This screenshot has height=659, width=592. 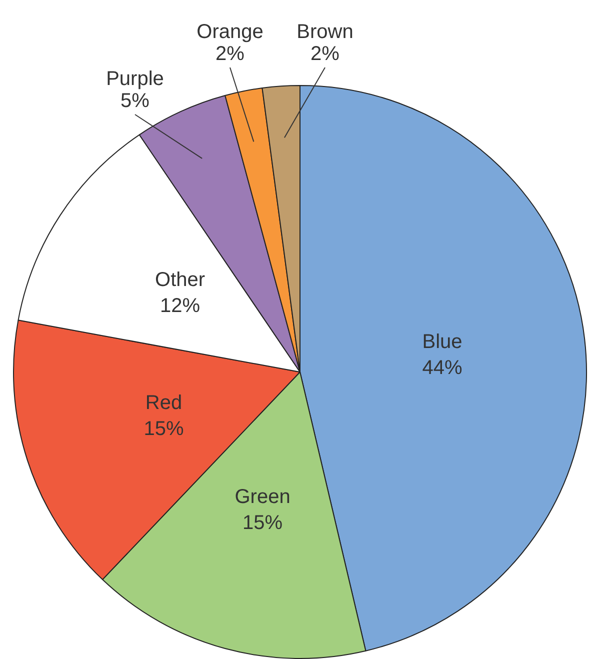 I want to click on slice-label: Orange, so click(x=230, y=32).